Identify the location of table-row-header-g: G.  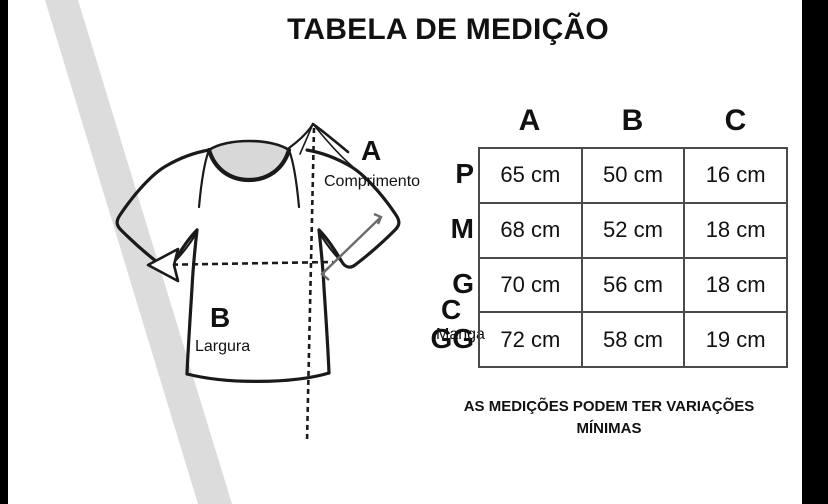
(463, 283).